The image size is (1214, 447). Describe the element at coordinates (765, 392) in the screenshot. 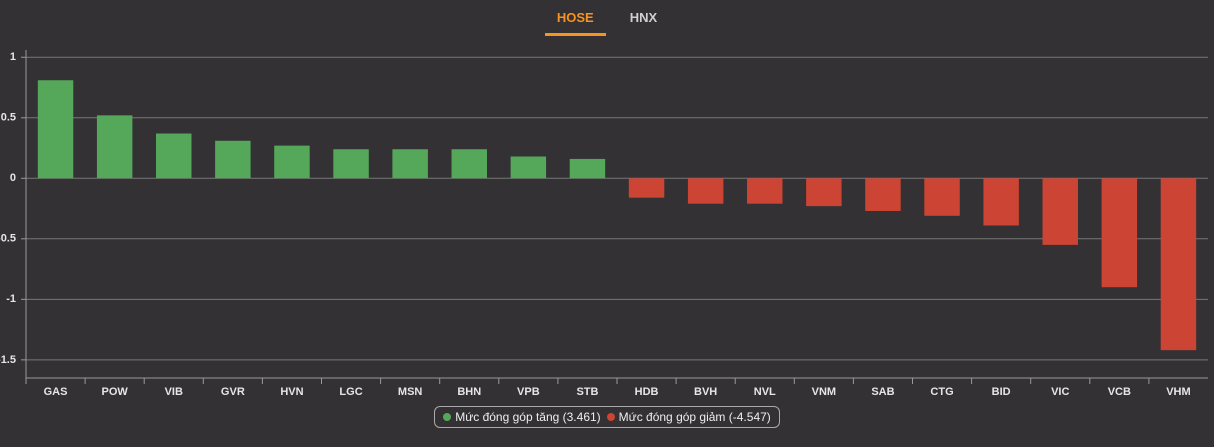

I see `x-tick-label: NVL` at that location.